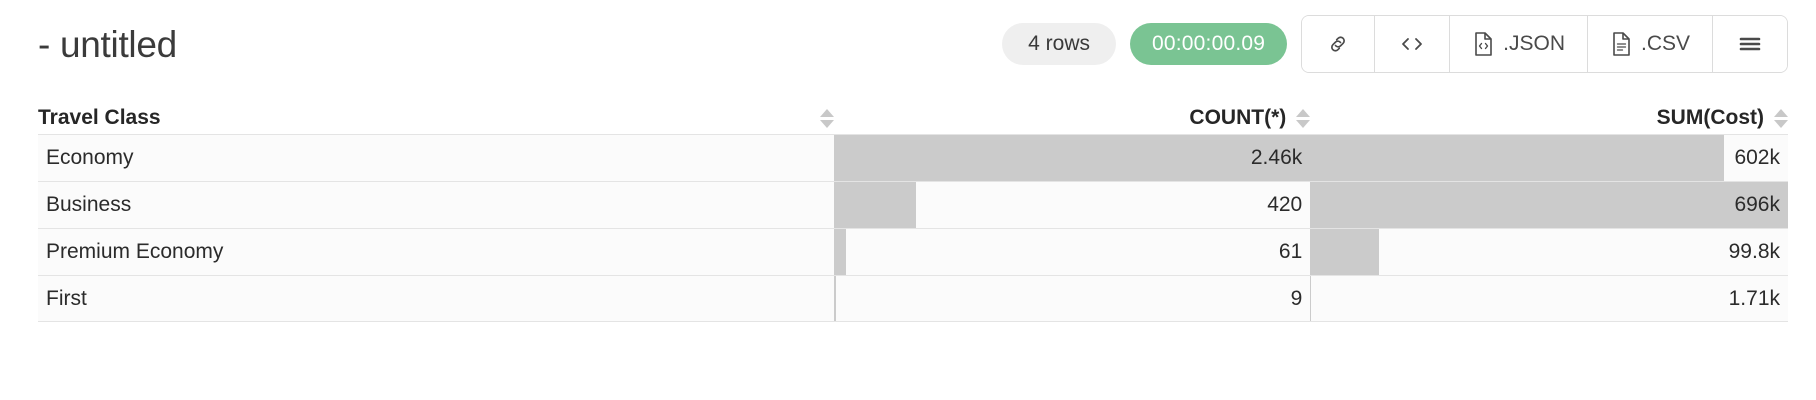 This screenshot has width=1816, height=400. I want to click on export-json-button: .JSON, so click(1519, 44).